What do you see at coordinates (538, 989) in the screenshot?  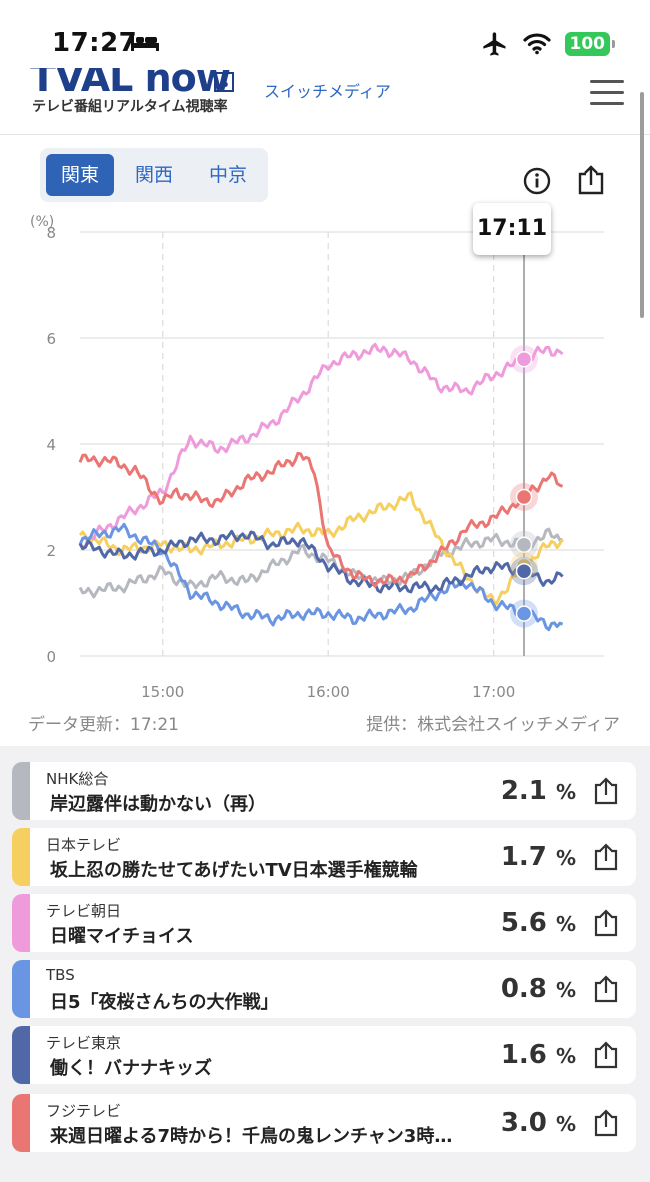 I see `rating-value: 0.8 %` at bounding box center [538, 989].